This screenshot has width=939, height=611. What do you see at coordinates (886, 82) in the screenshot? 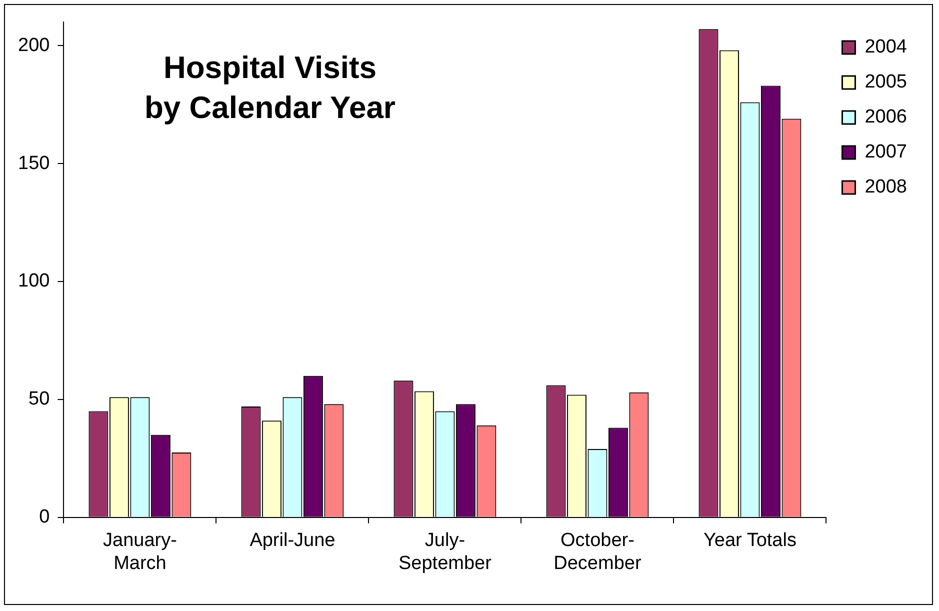
I see `legend-label: 2005` at bounding box center [886, 82].